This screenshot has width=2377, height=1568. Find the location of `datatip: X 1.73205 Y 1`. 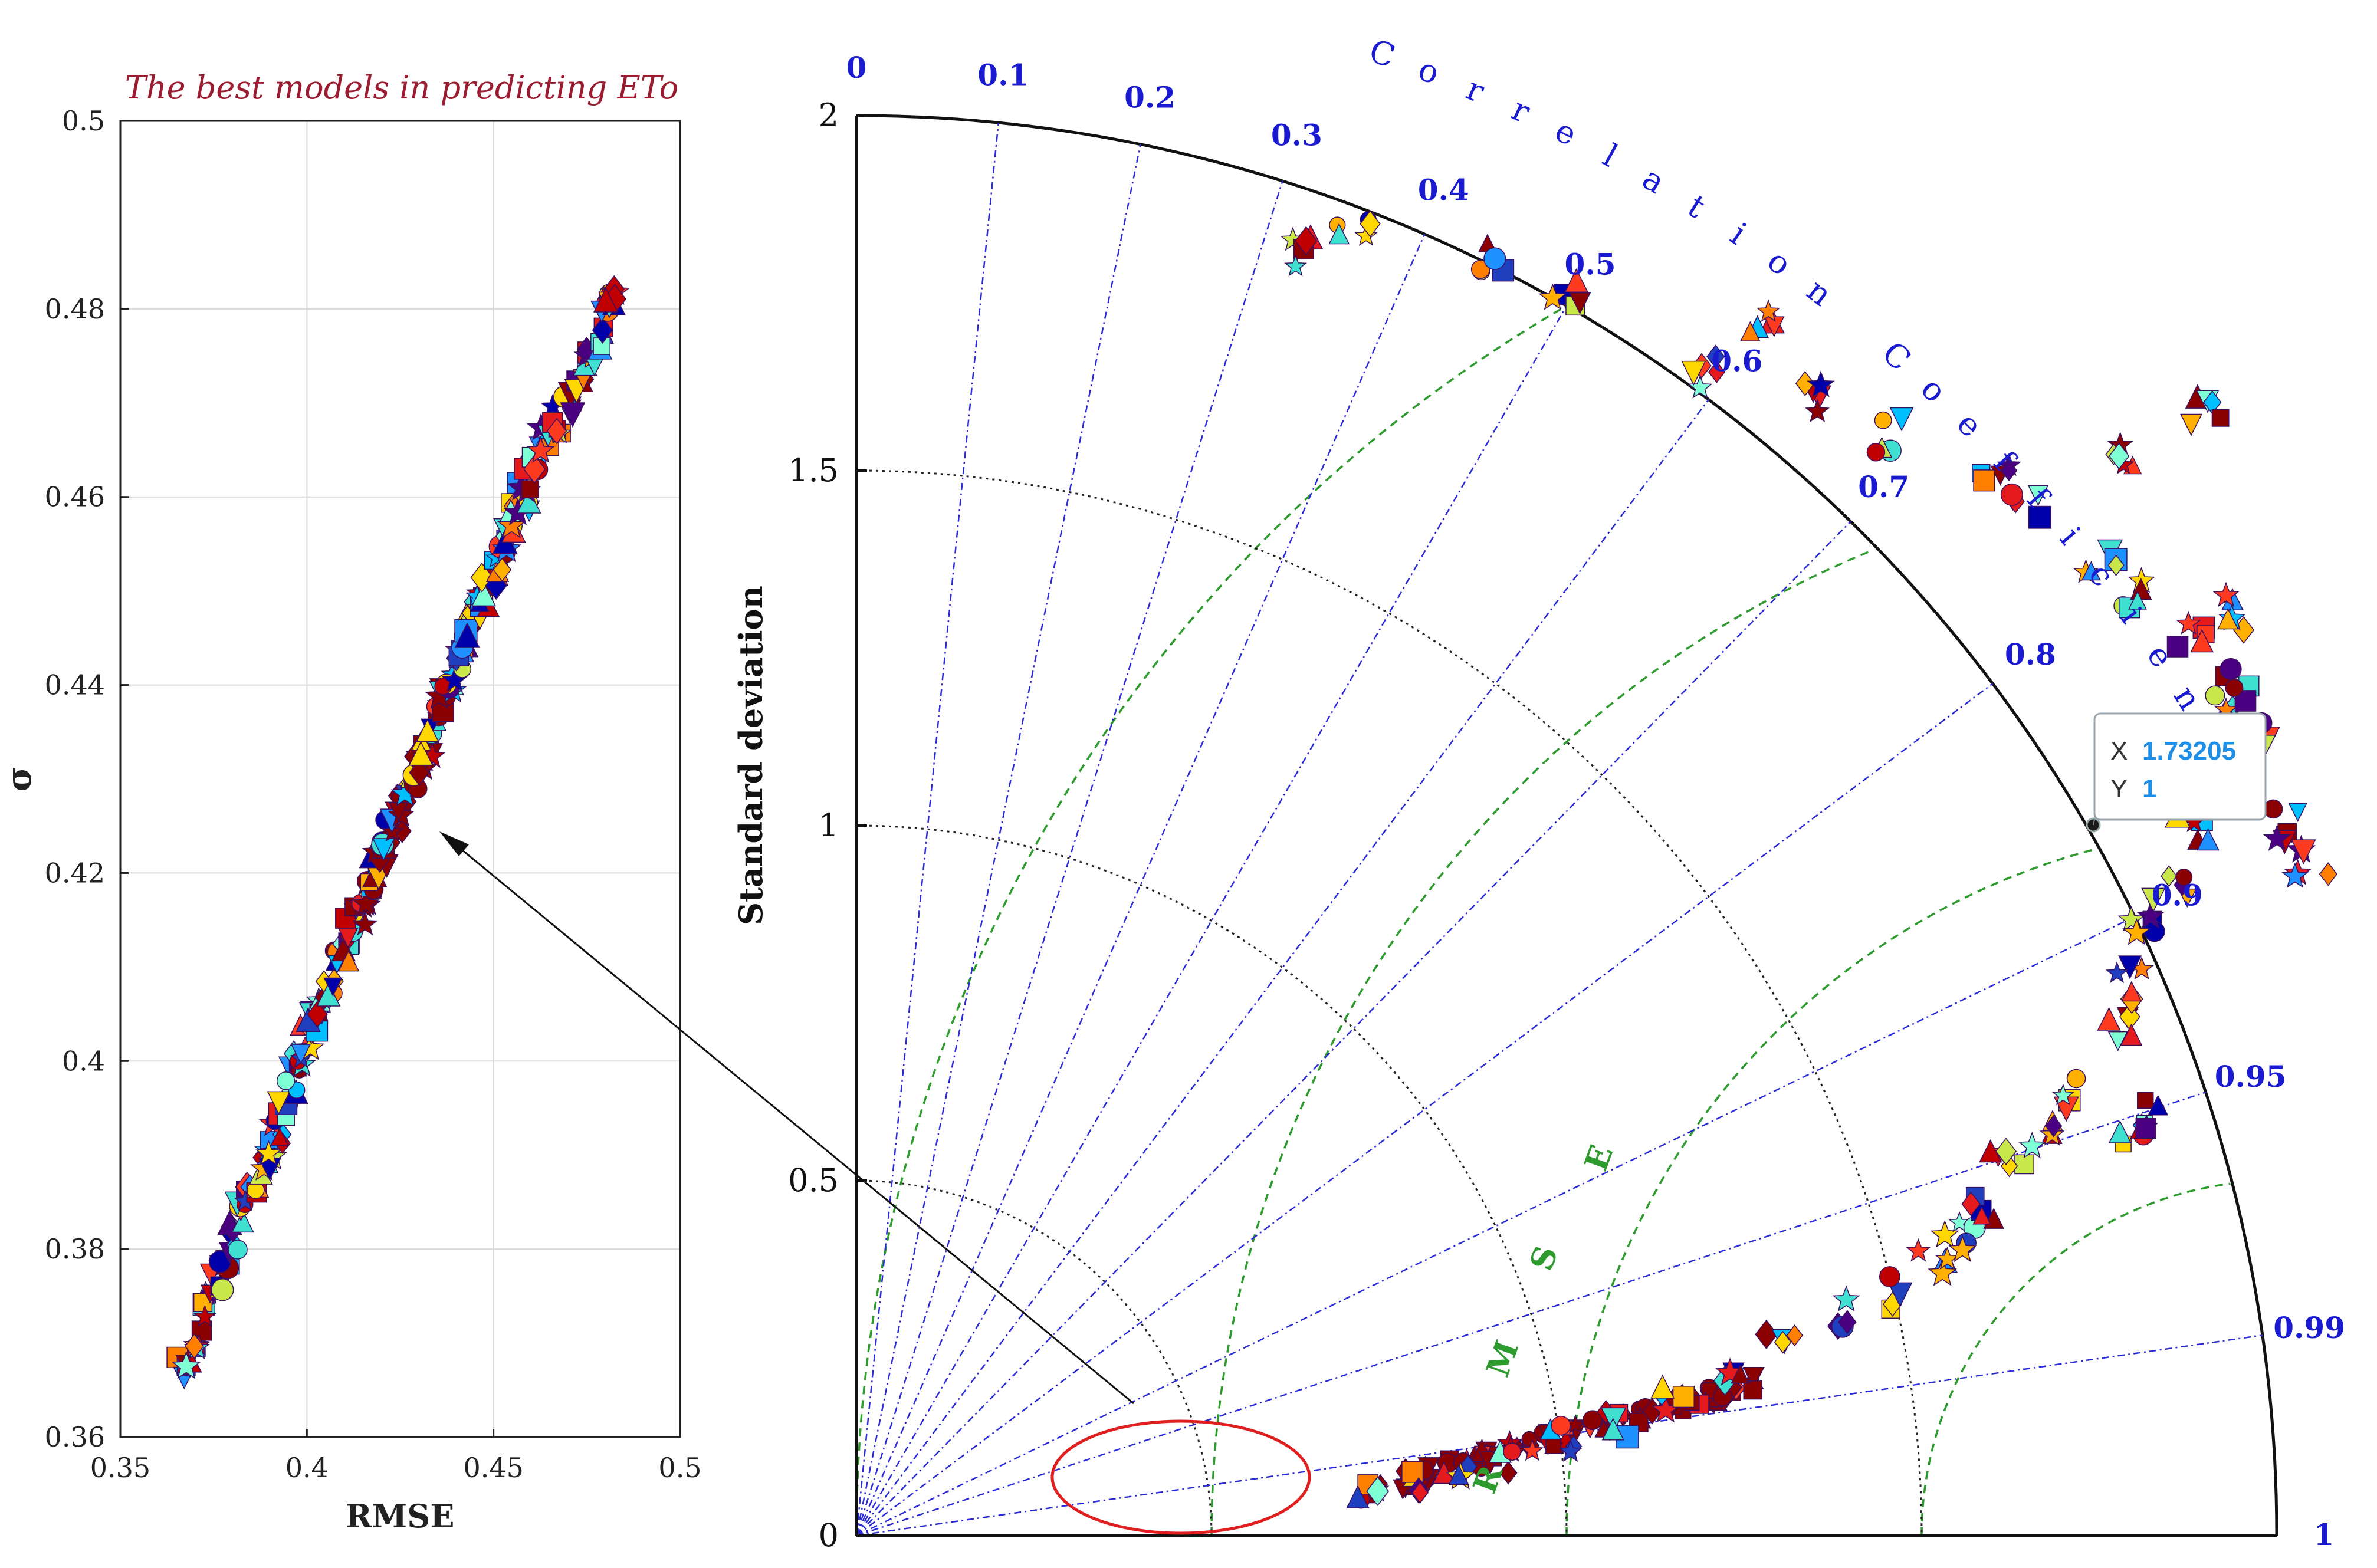

datatip: X 1.73205 Y 1 is located at coordinates (2176, 772).